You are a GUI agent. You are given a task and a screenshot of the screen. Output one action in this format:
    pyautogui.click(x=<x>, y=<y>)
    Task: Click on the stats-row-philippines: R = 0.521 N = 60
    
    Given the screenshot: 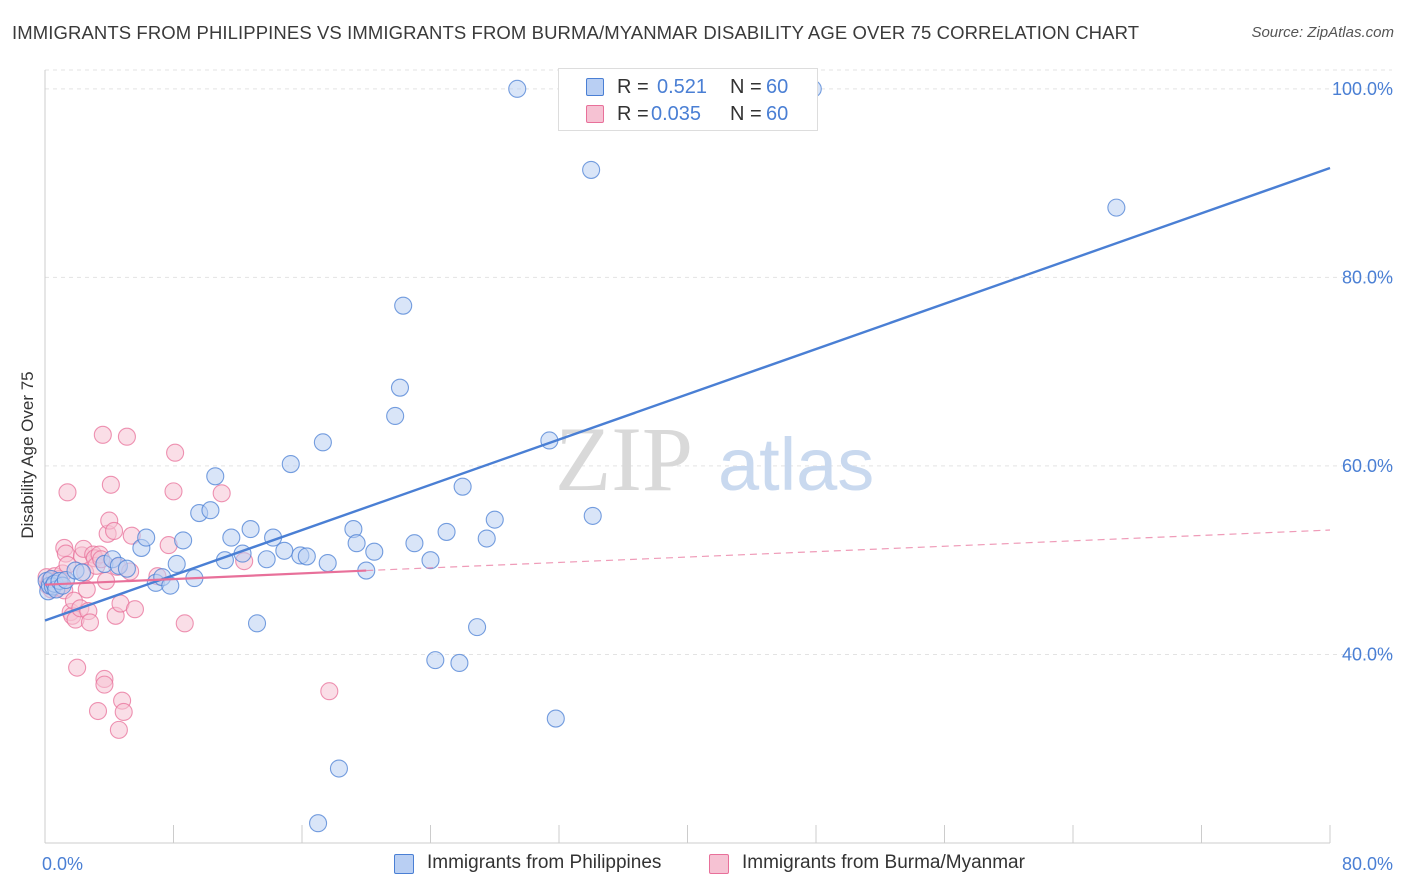 What is the action you would take?
    pyautogui.click(x=688, y=87)
    